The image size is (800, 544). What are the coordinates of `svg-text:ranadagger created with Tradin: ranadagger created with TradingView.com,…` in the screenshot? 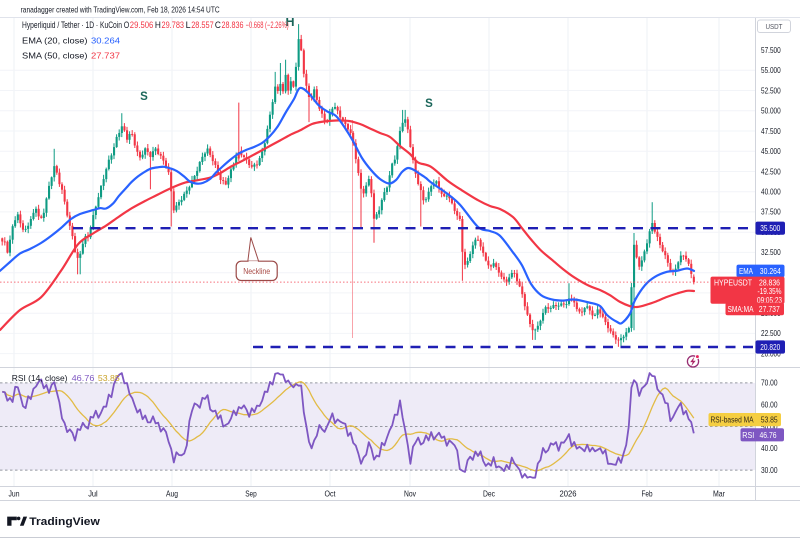 It's located at (120, 10).